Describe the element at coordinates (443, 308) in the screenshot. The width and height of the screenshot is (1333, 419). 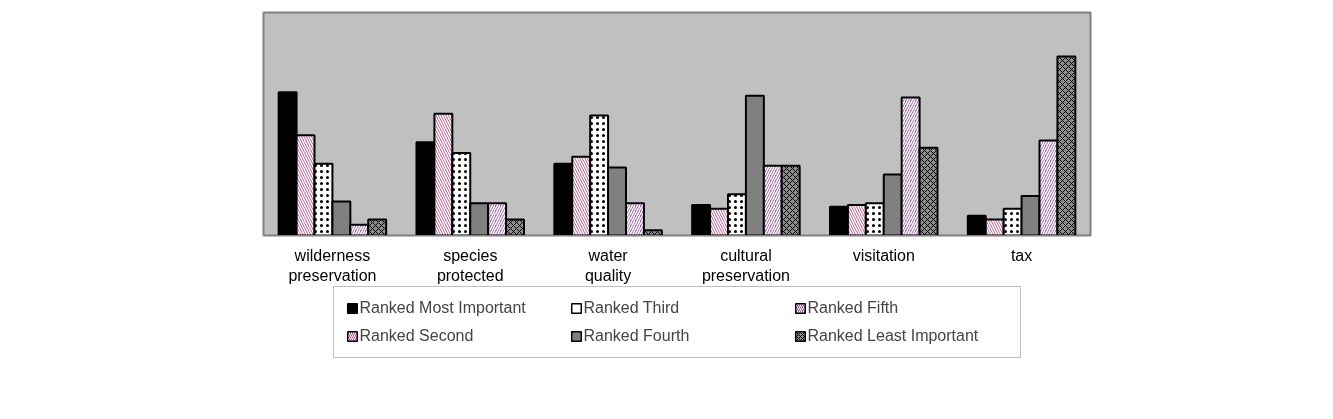
I see `legend-label: Ranked Most Important` at that location.